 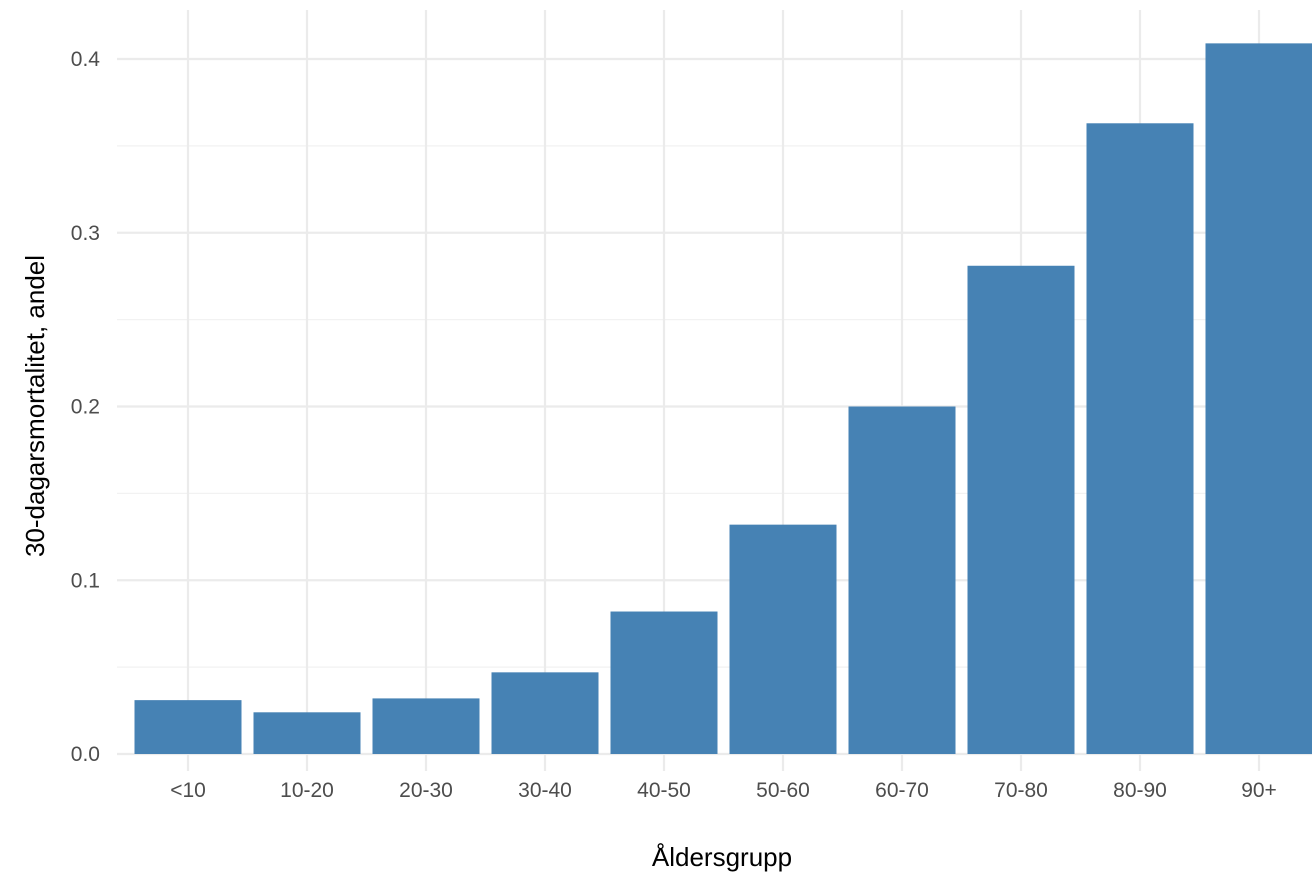 I want to click on y-tick-label: 0.2, so click(x=85, y=407).